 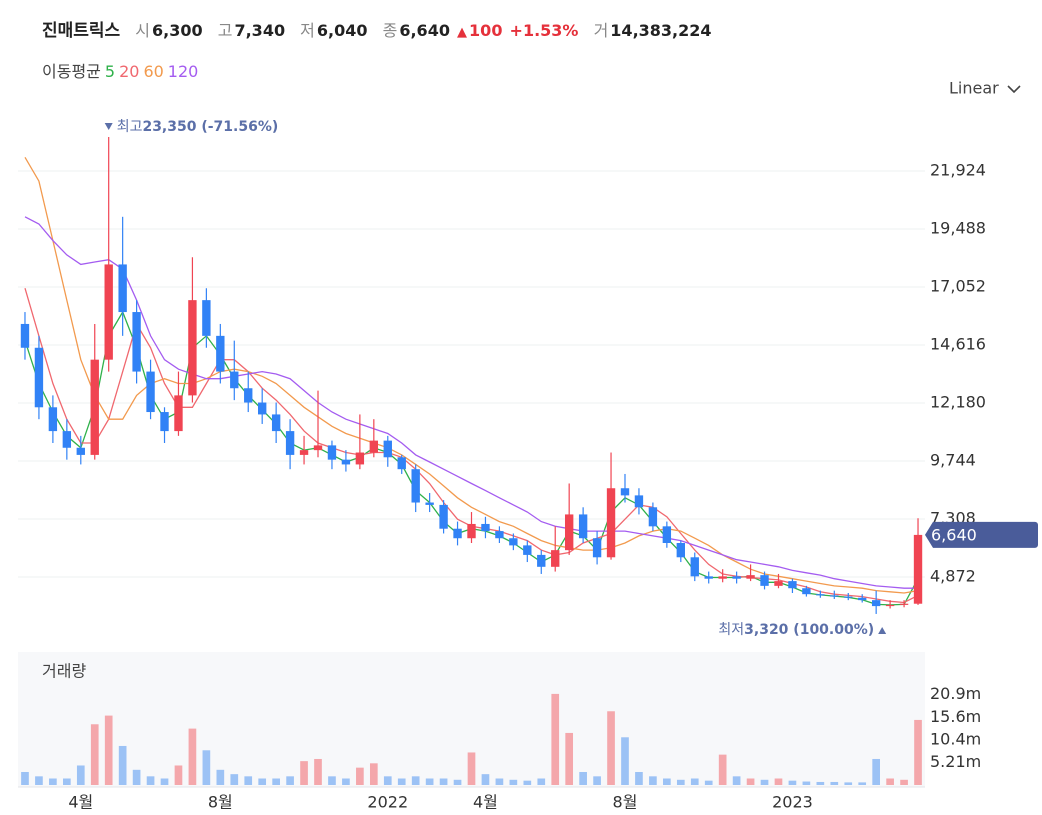 I want to click on ma-legend: 이동평균 5 20 60 120, so click(x=122, y=70).